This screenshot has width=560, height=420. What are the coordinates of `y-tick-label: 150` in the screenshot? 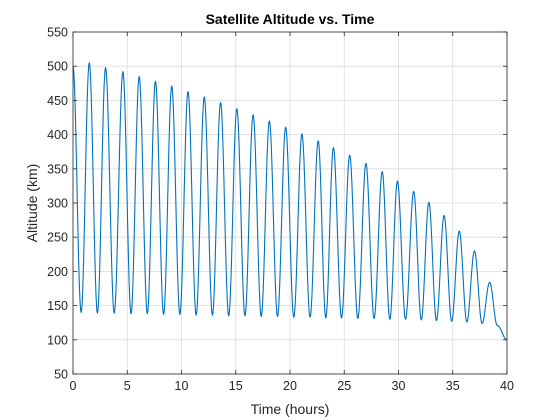 It's located at (57, 306).